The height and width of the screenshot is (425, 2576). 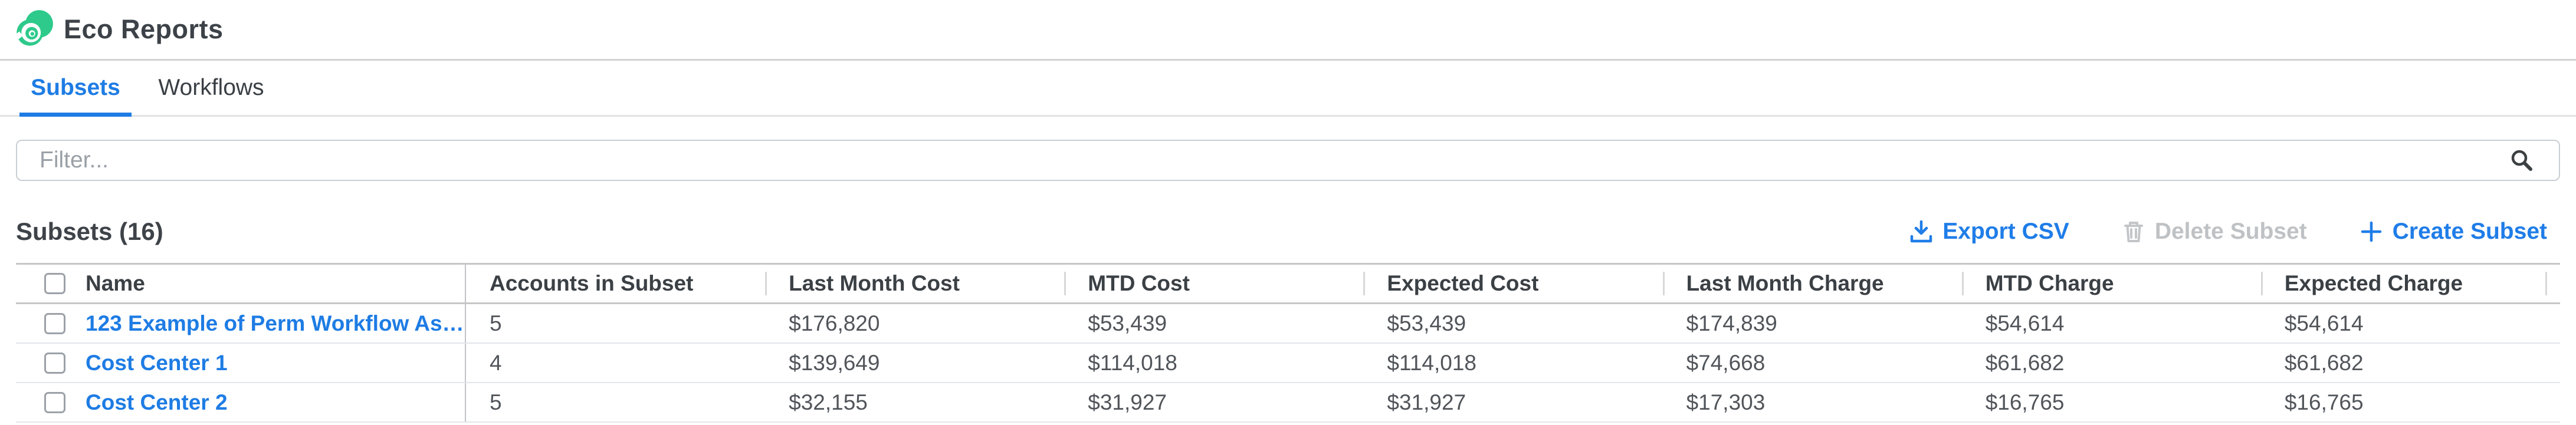 What do you see at coordinates (2324, 402) in the screenshot?
I see `expected-charge-value: $16,765` at bounding box center [2324, 402].